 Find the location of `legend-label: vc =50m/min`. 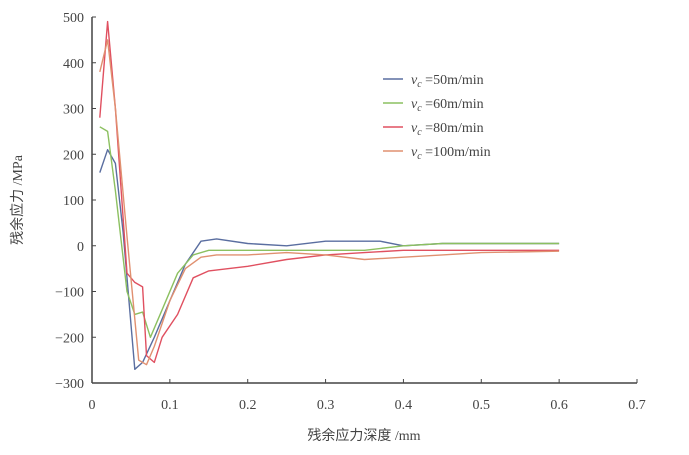

legend-label: vc =50m/min is located at coordinates (447, 81).